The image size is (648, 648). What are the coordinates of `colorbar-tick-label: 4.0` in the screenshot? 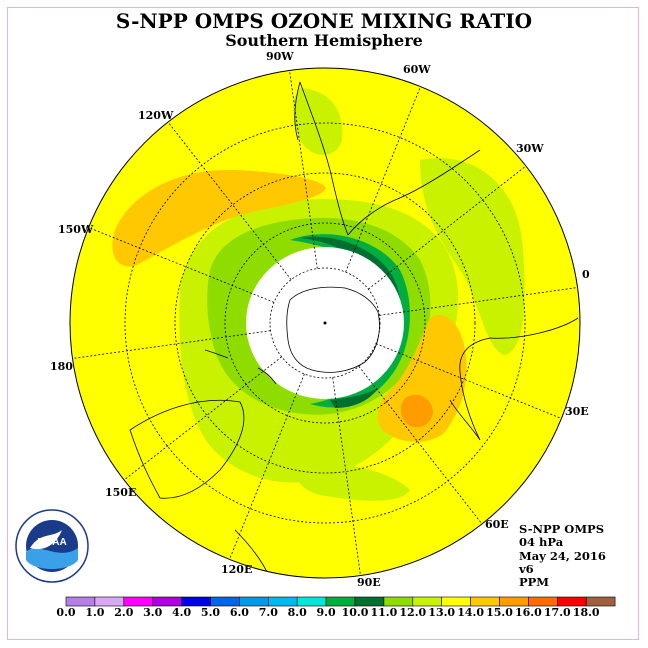 It's located at (182, 612).